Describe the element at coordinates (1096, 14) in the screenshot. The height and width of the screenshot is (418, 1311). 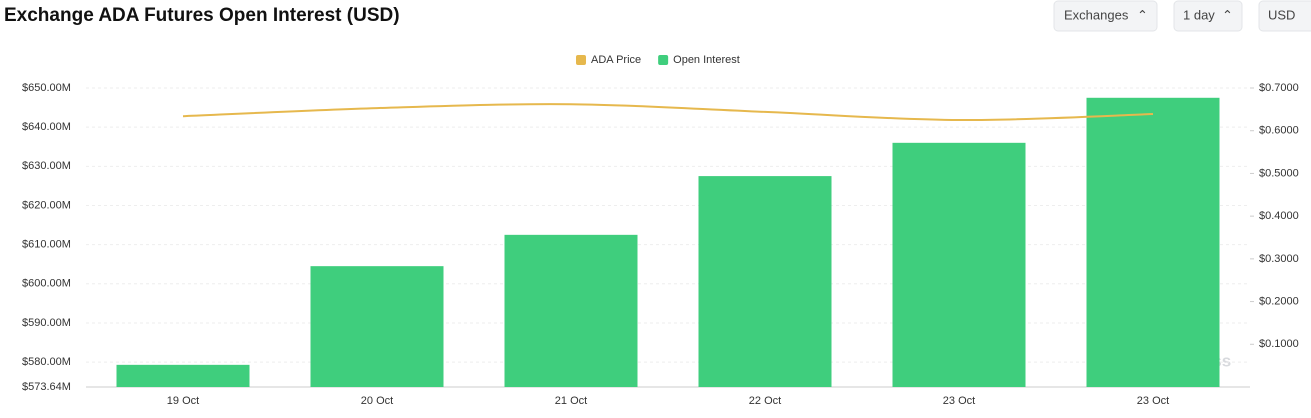
I see `control-label: Exchanges` at that location.